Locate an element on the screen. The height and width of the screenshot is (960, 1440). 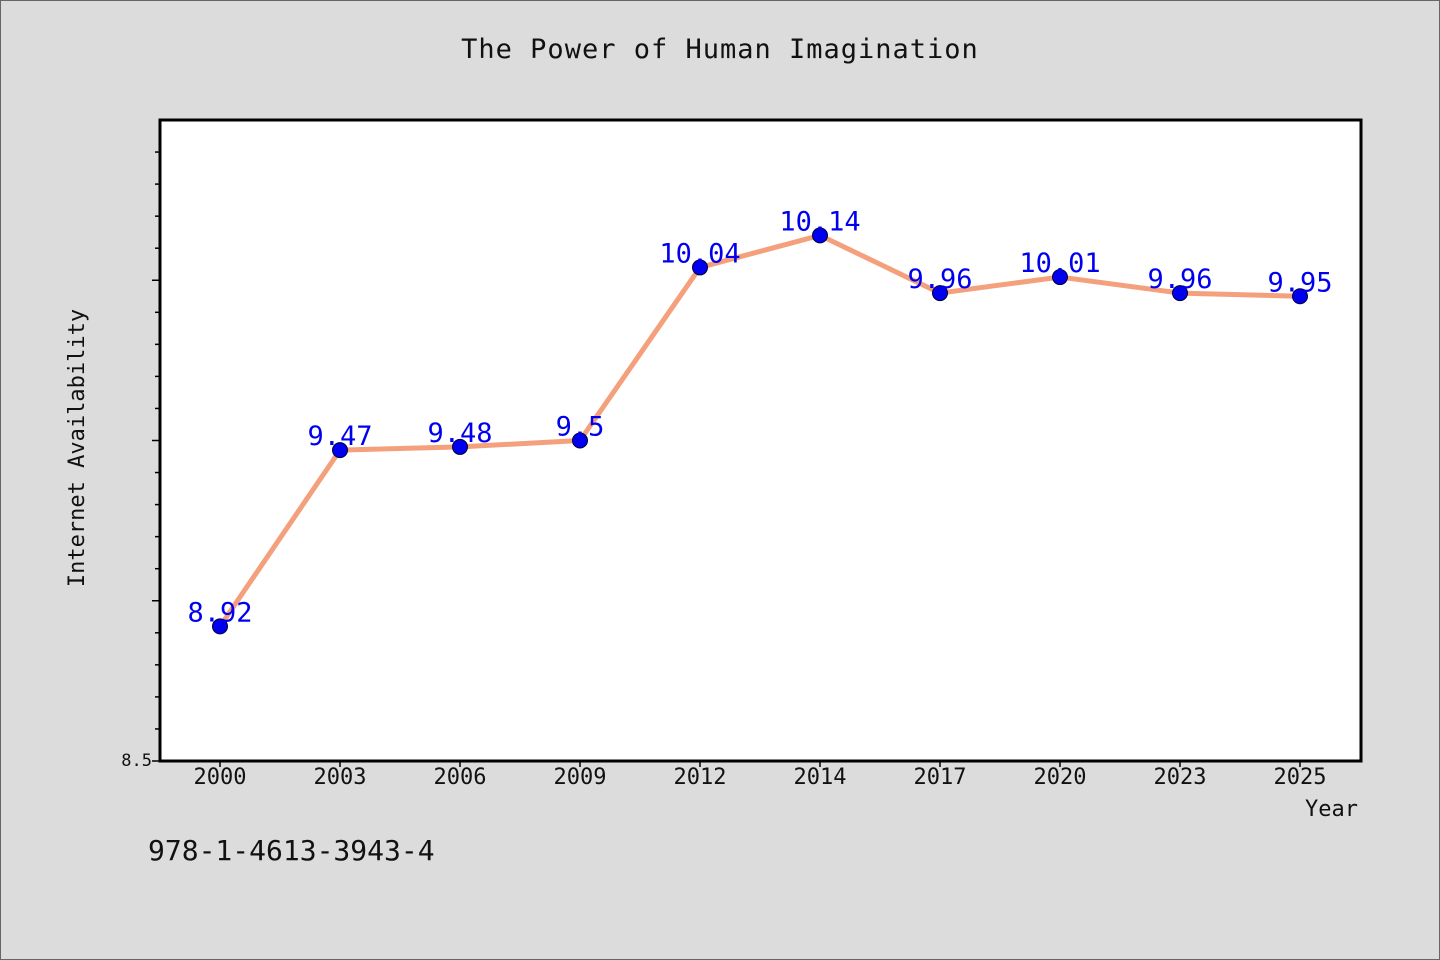
data-label: 10.14 is located at coordinates (819, 221).